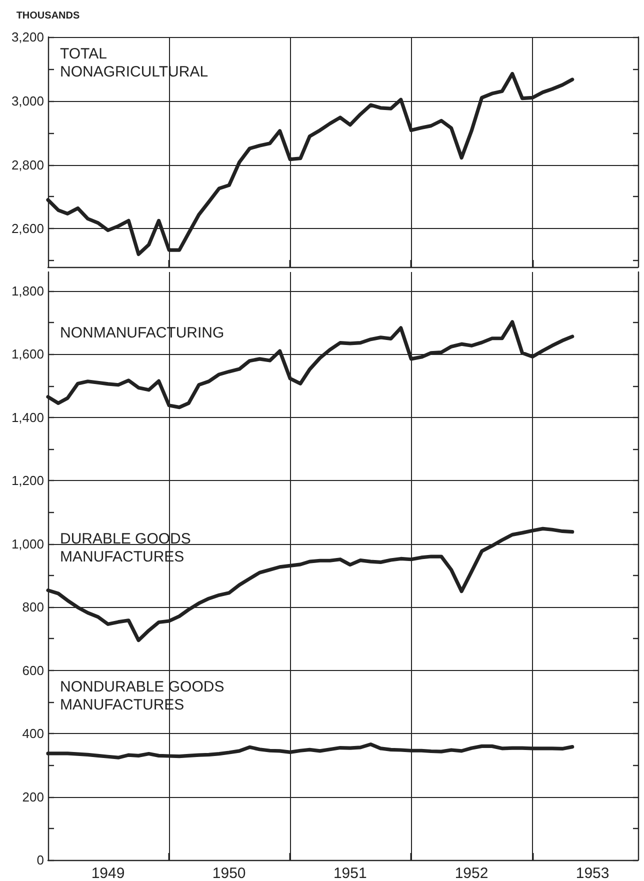 The height and width of the screenshot is (881, 644). What do you see at coordinates (40, 860) in the screenshot?
I see `y-tick-label: 0` at bounding box center [40, 860].